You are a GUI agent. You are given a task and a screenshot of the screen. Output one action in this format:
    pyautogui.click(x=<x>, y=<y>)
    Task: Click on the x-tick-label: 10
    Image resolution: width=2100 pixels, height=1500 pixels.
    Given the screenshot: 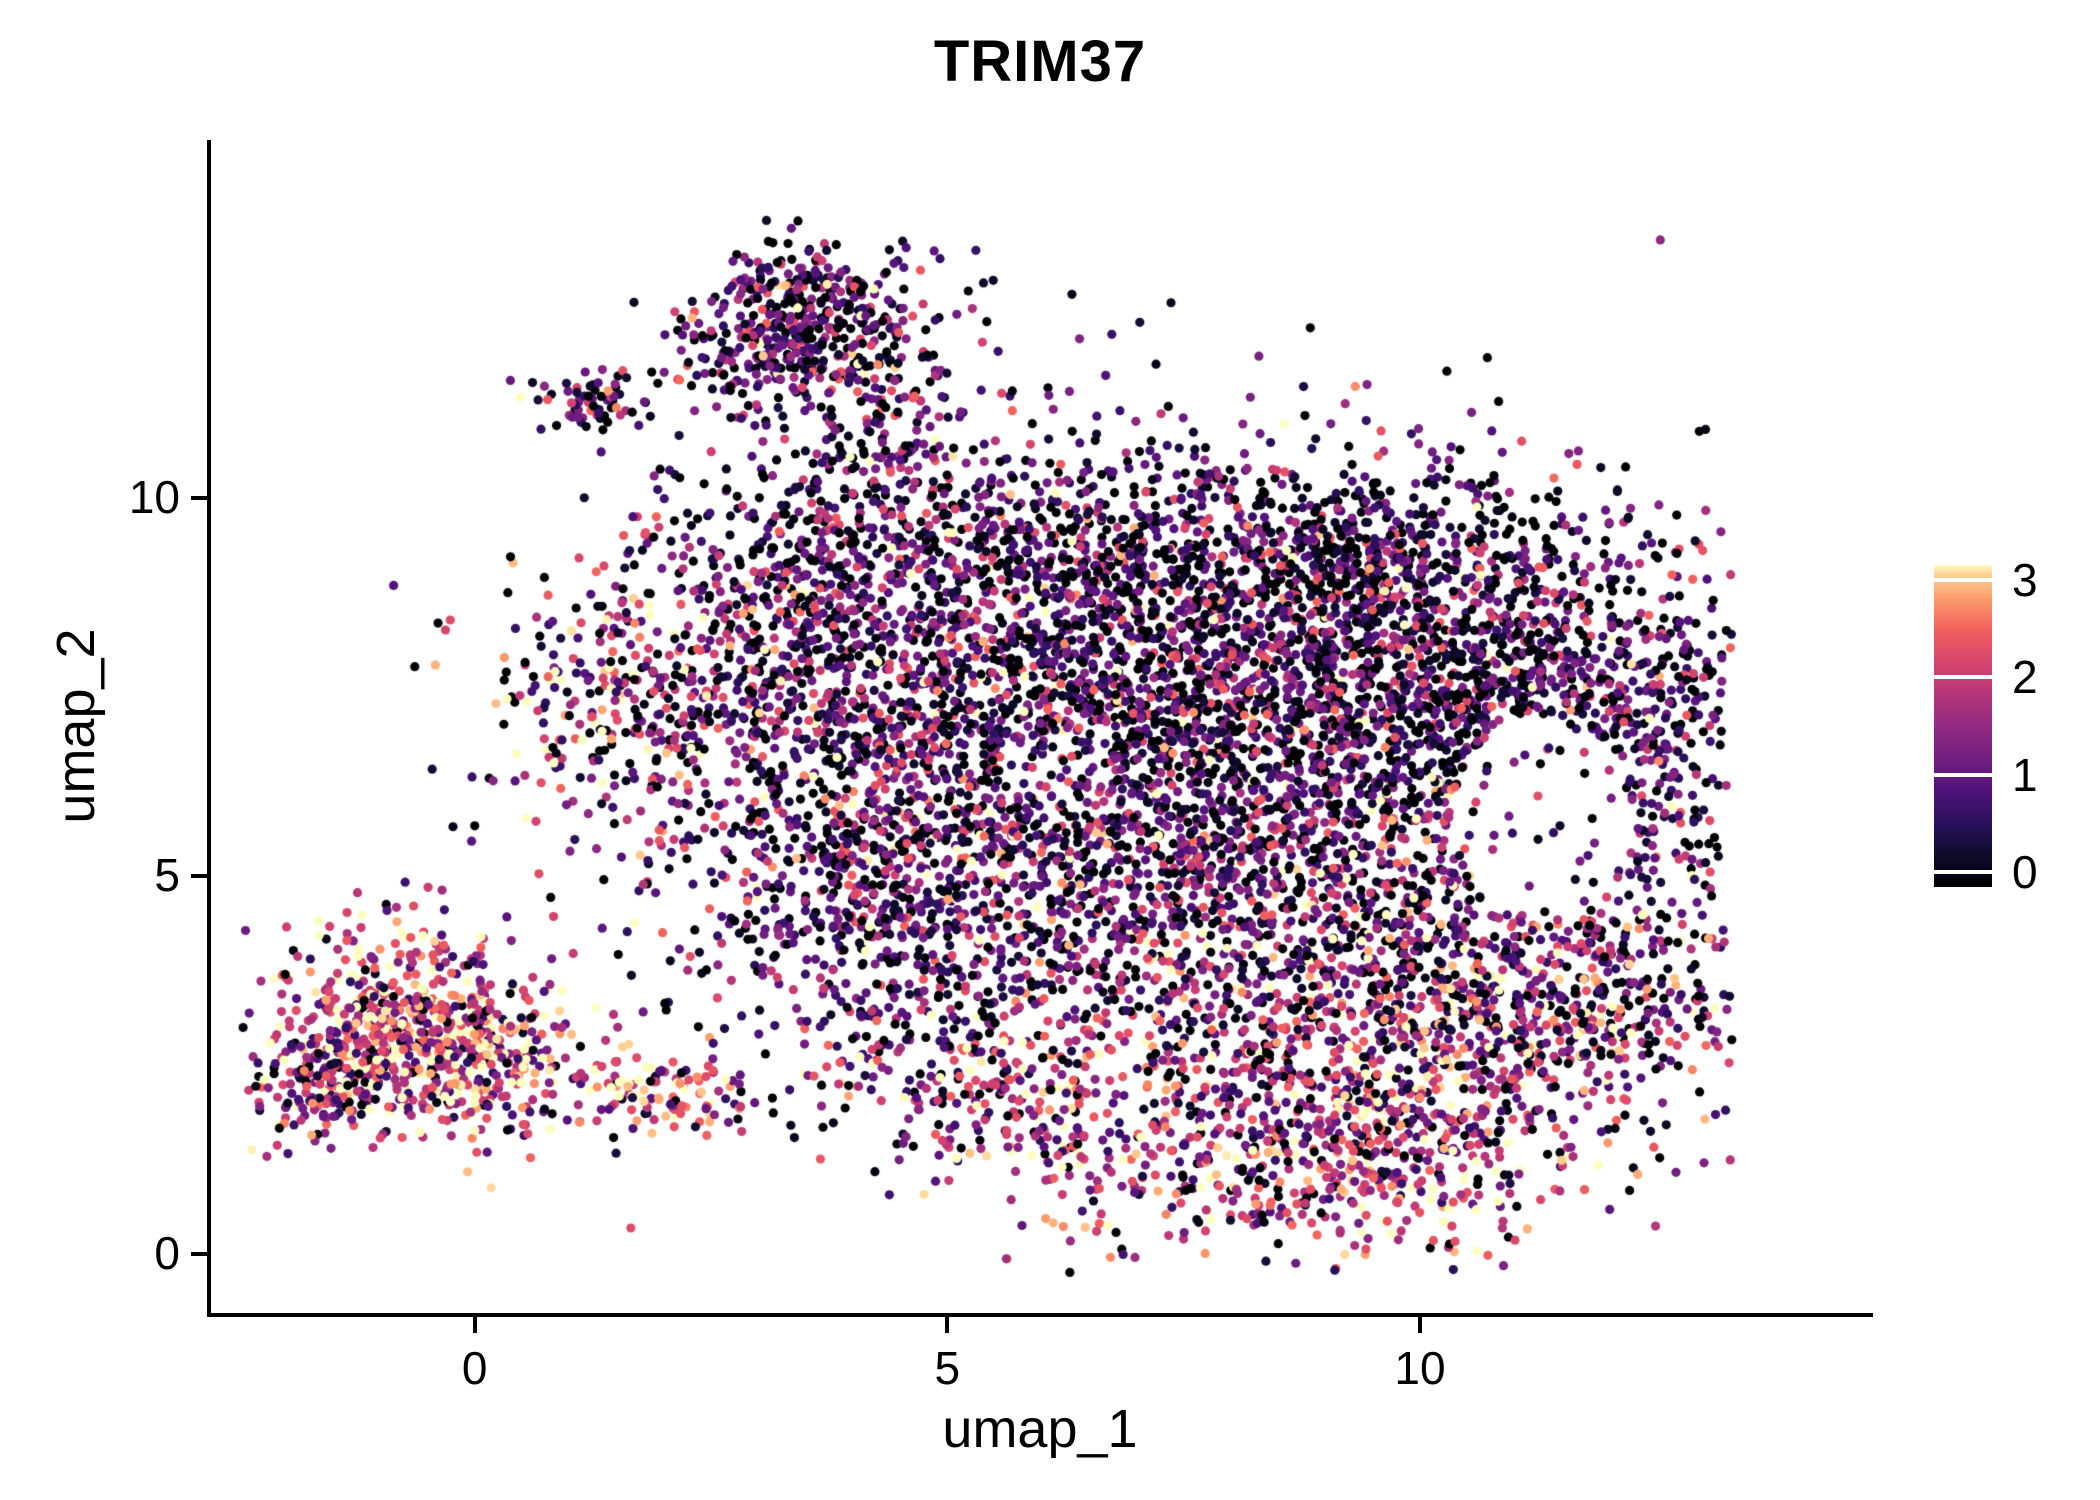 What is the action you would take?
    pyautogui.click(x=1420, y=1368)
    